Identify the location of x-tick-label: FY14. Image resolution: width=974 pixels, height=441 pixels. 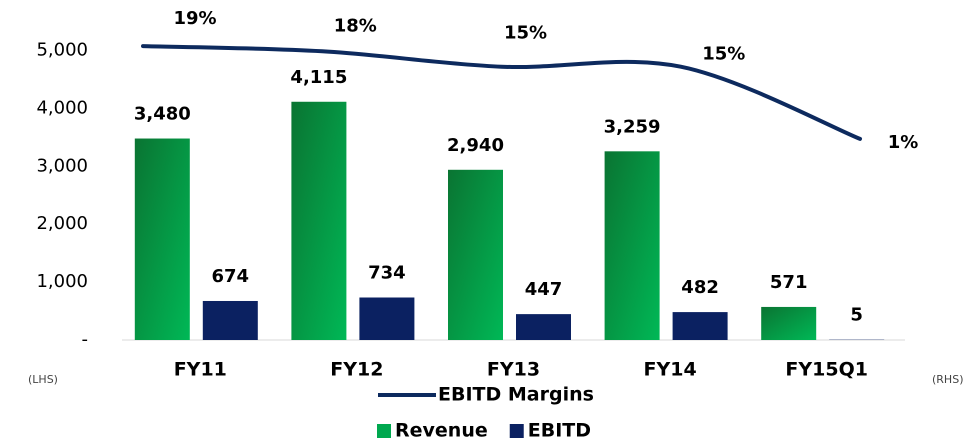
(670, 370).